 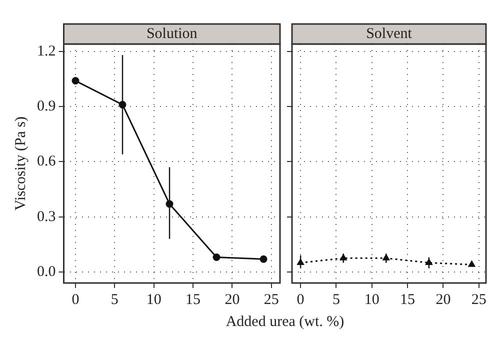 I want to click on y-tick-label: 0.0, so click(x=46, y=272).